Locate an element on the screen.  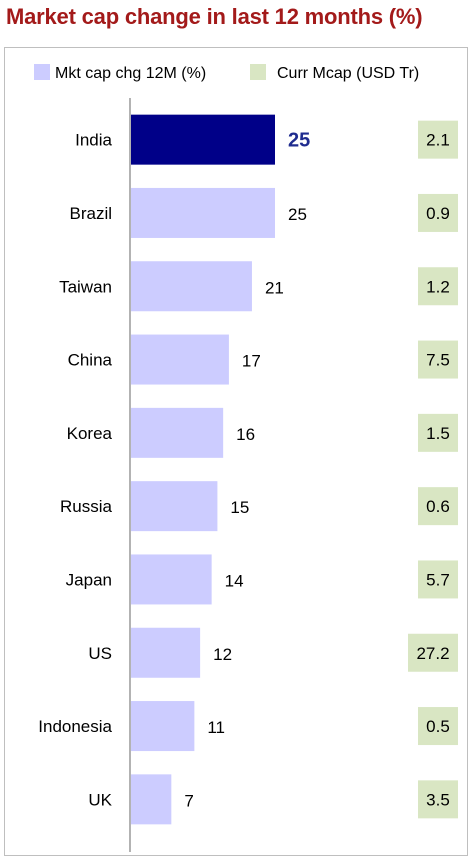
mcap-box-indonesia is located at coordinates (438, 726).